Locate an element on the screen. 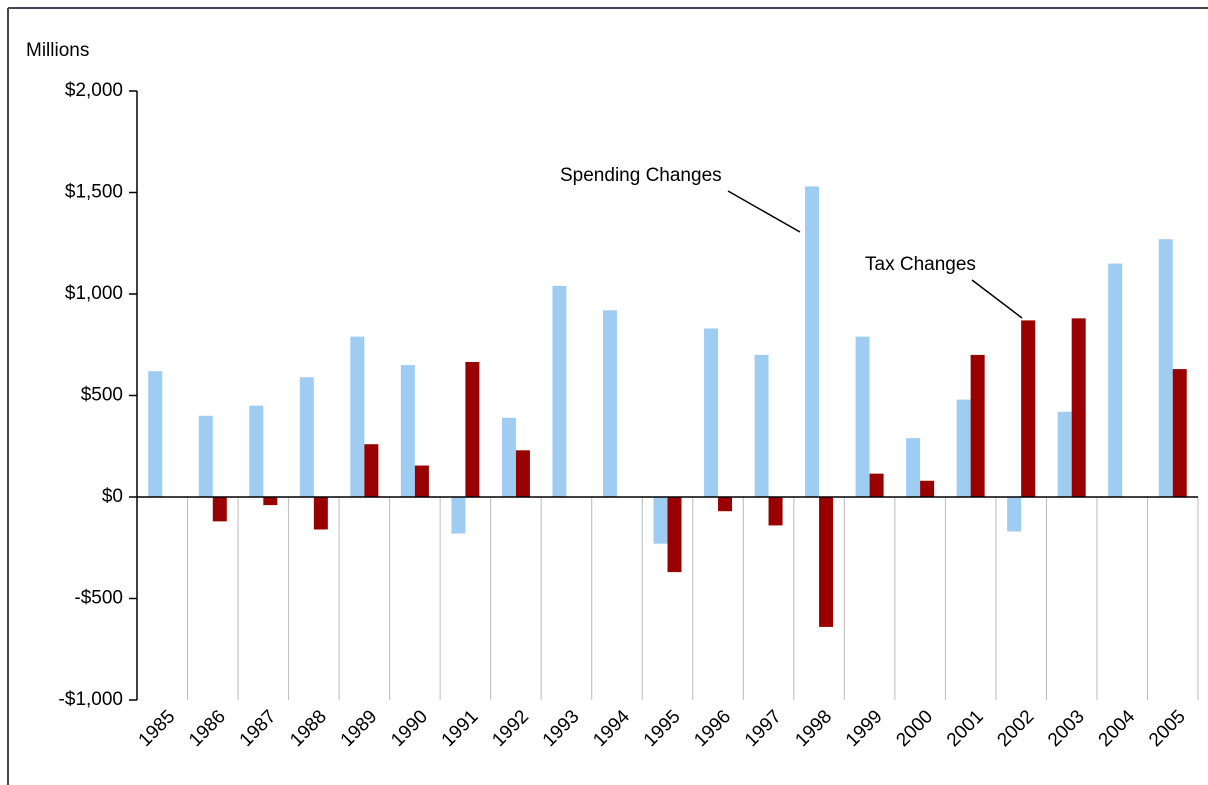 The width and height of the screenshot is (1208, 785). x-tick-label: 2000 is located at coordinates (914, 728).